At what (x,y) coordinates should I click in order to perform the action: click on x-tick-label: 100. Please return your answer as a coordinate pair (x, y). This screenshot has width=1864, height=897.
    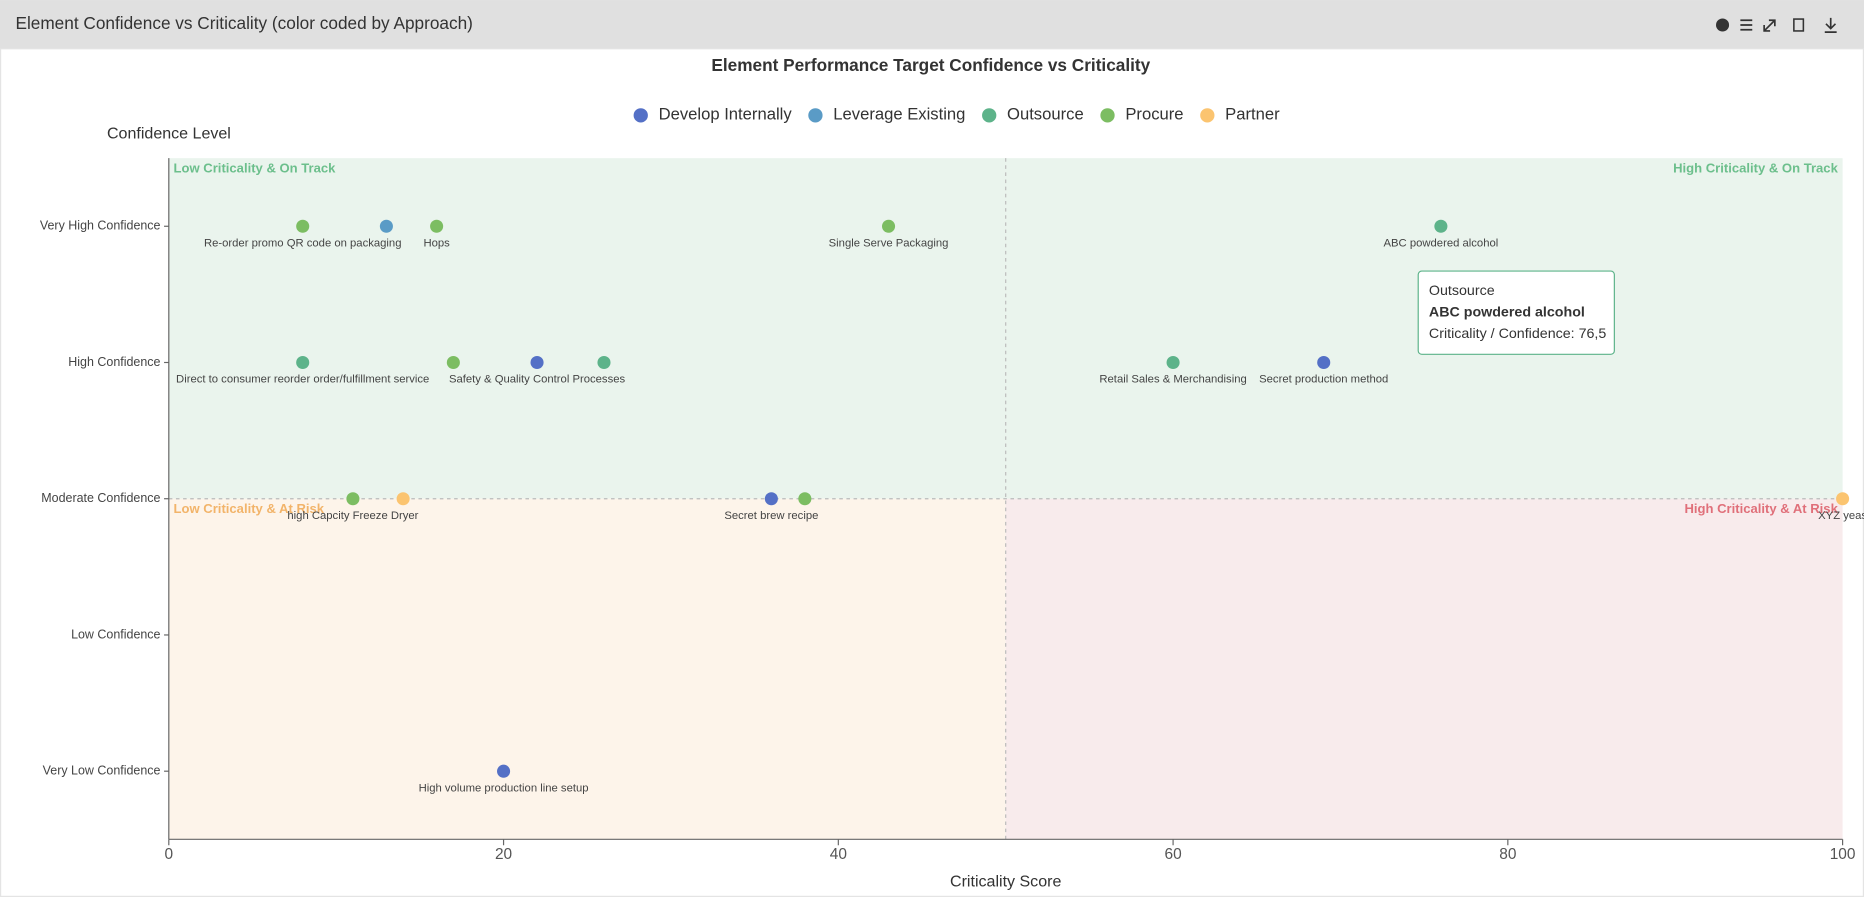
    Looking at the image, I should click on (1843, 854).